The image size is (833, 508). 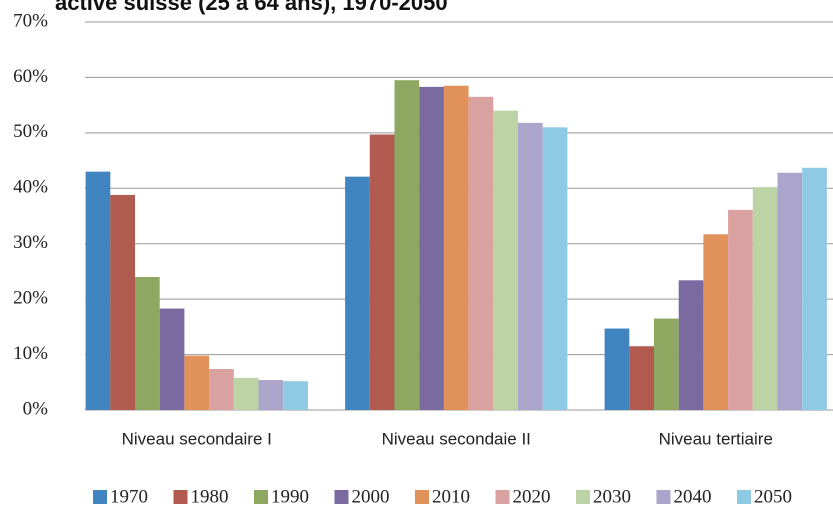 I want to click on legend-label: 2020, so click(x=532, y=496).